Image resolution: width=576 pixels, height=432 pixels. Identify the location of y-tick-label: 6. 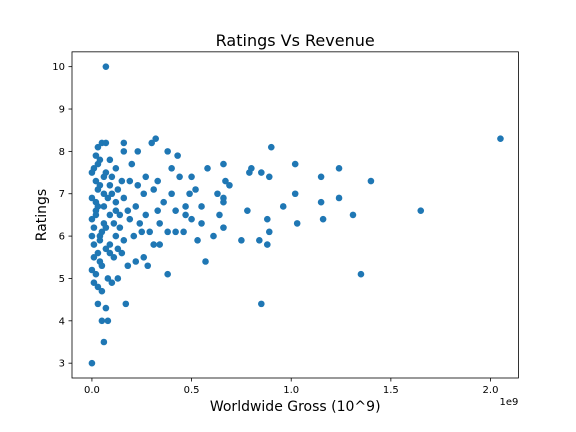
(62, 237).